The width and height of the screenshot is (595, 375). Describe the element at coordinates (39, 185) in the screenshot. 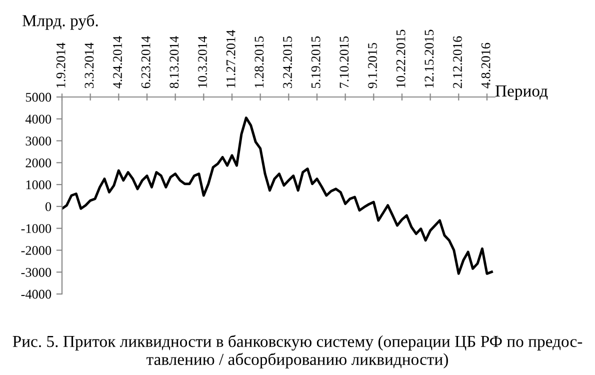

I see `y-tick-label: 1000` at that location.